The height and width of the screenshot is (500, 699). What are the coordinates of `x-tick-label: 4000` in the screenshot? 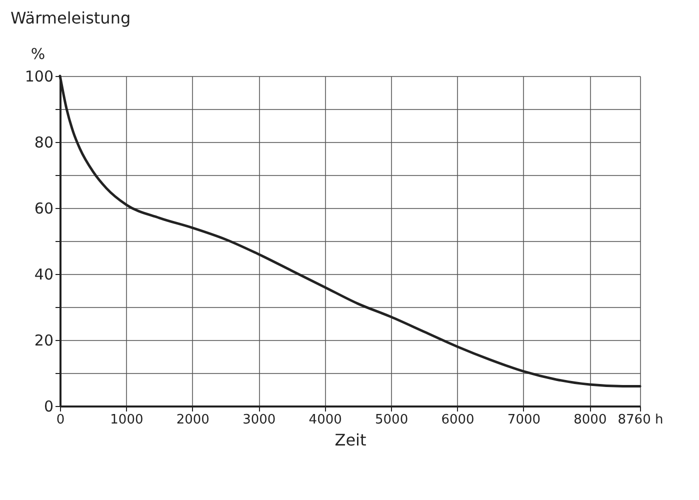 It's located at (325, 420).